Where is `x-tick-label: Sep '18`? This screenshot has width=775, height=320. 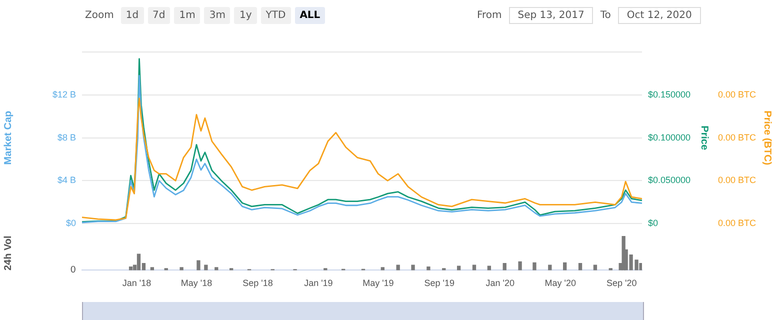 x-tick-label: Sep '18 is located at coordinates (257, 283).